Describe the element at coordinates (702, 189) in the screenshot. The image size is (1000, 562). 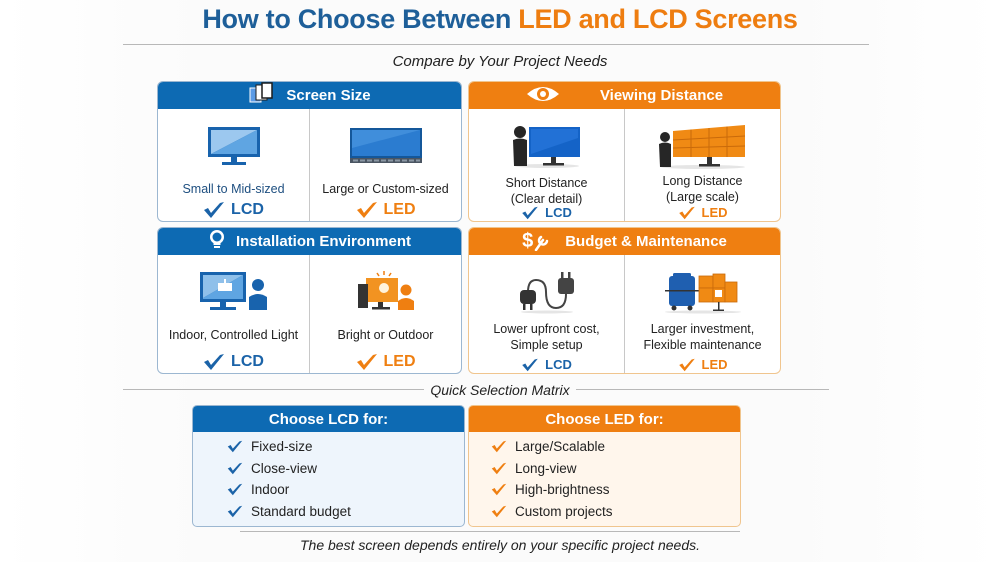
I see `option-desc: Long Distance (Large scale)` at that location.